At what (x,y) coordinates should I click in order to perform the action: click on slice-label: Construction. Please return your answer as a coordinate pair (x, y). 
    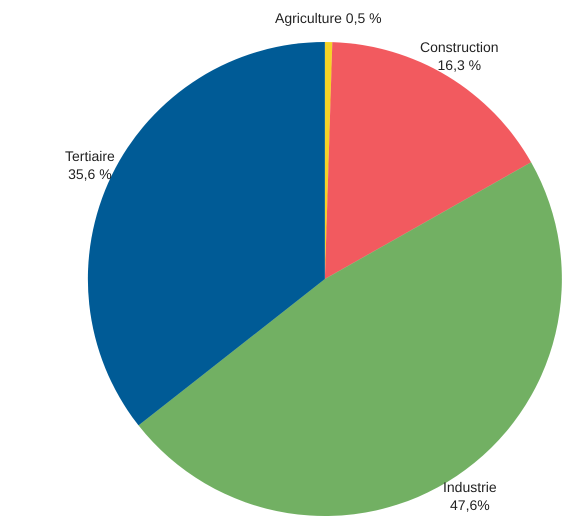
    Looking at the image, I should click on (459, 47).